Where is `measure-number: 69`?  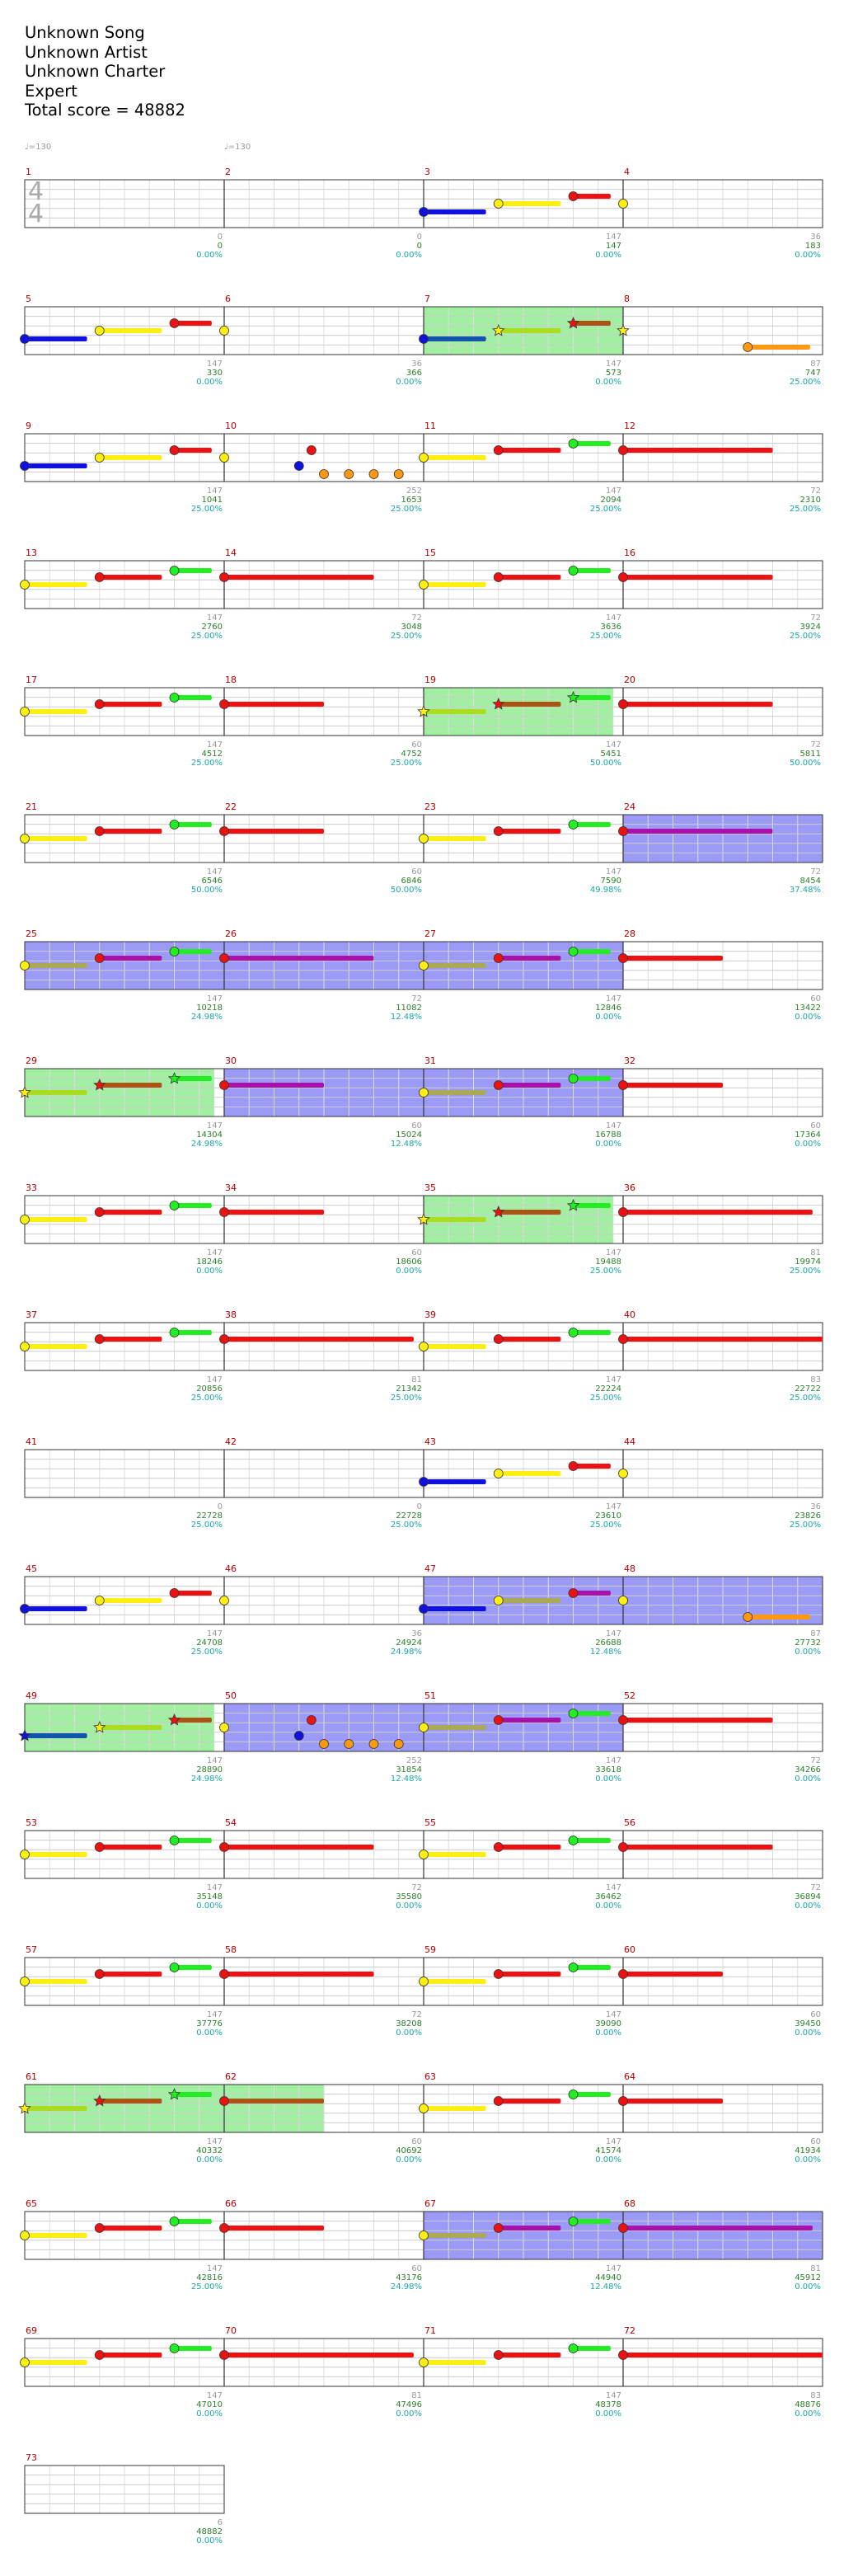
measure-number: 69 is located at coordinates (32, 2330).